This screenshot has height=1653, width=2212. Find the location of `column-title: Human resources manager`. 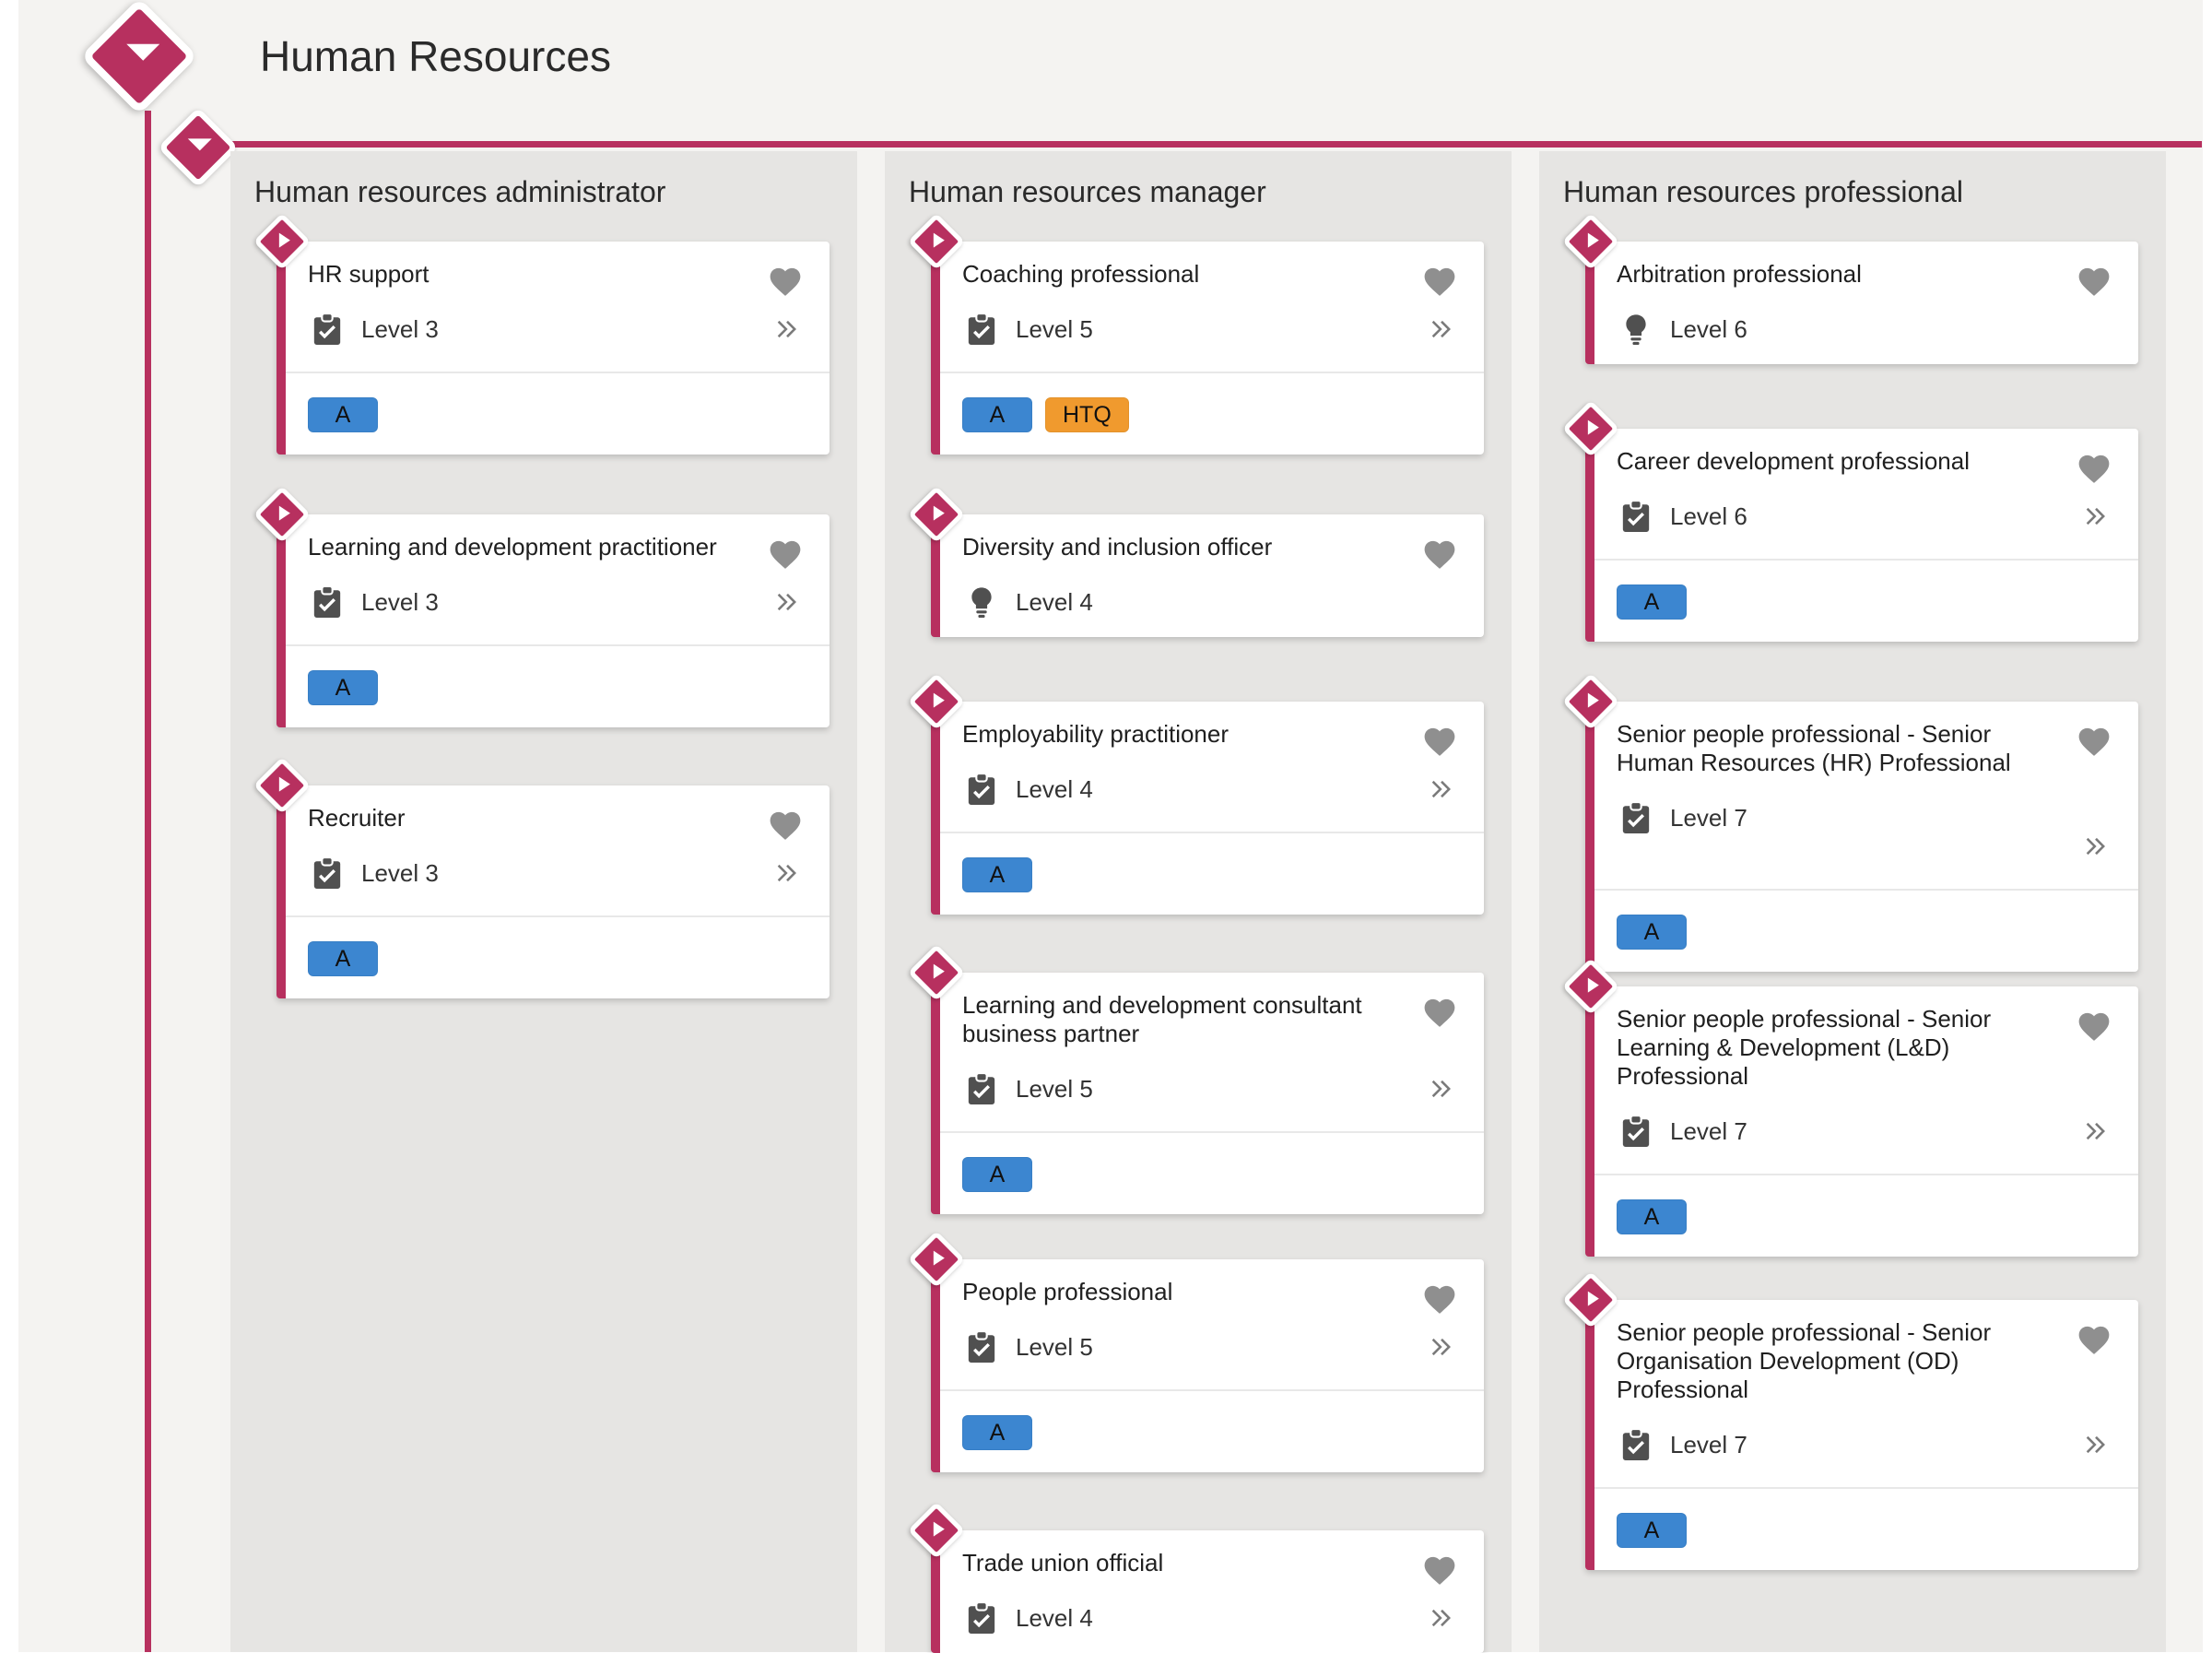

column-title: Human resources manager is located at coordinates (1087, 192).